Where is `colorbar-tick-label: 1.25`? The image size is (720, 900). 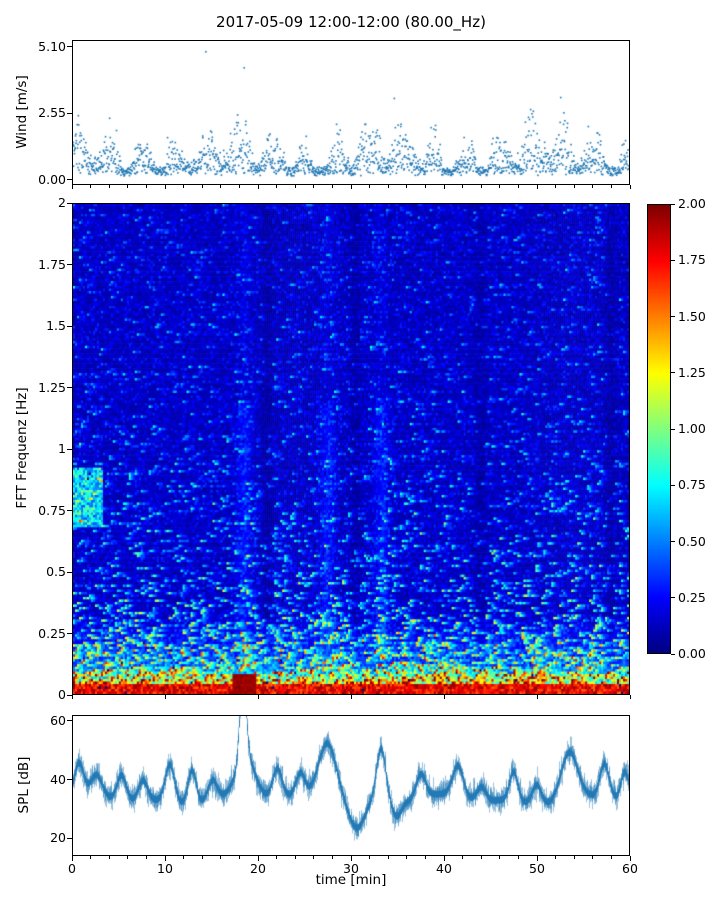 colorbar-tick-label: 1.25 is located at coordinates (692, 372).